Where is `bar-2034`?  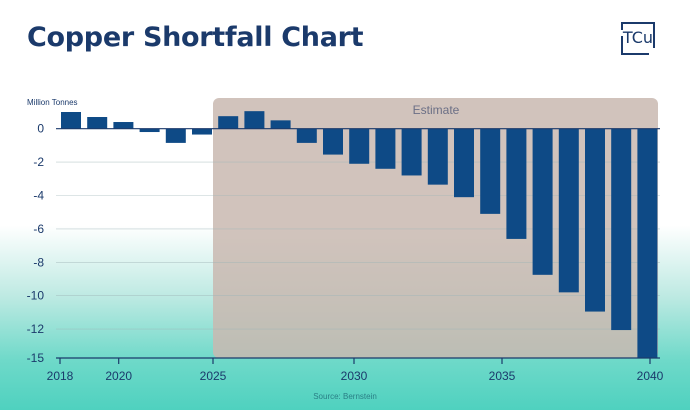
bar-2034 is located at coordinates (490, 171).